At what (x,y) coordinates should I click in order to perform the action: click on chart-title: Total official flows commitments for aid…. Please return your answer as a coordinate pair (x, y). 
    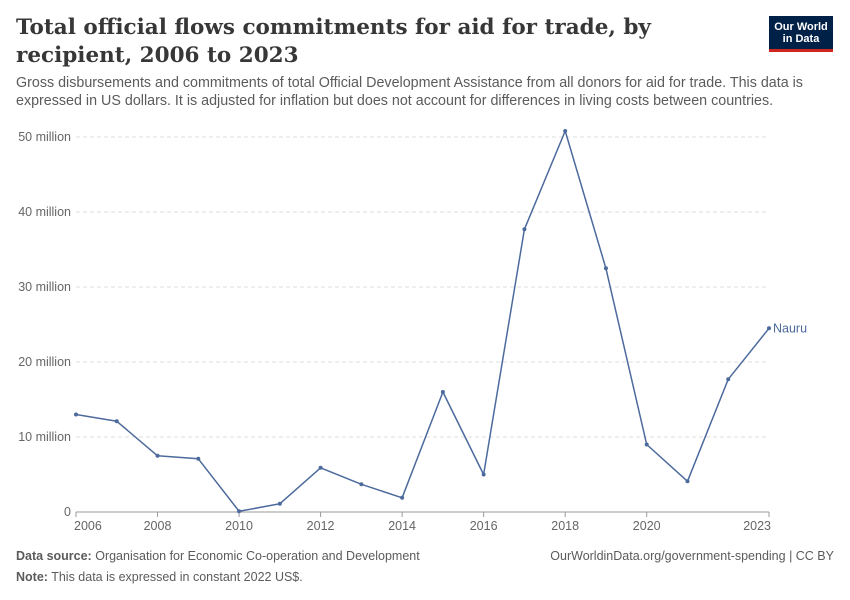
    Looking at the image, I should click on (333, 41).